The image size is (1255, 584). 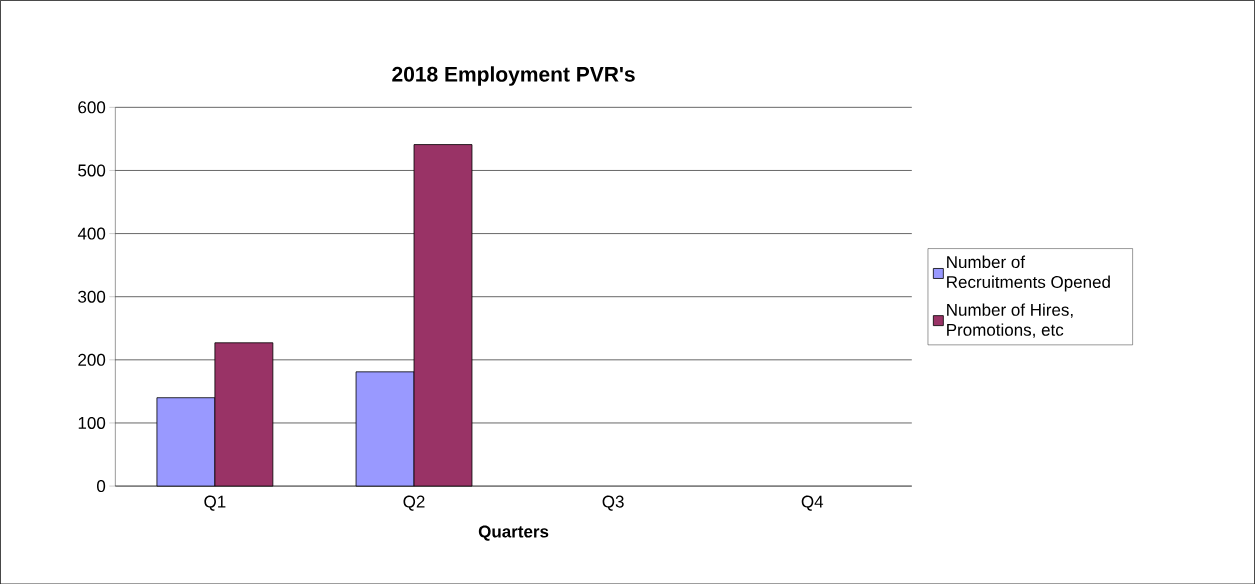 What do you see at coordinates (812, 503) in the screenshot?
I see `x-tick-label: Q4` at bounding box center [812, 503].